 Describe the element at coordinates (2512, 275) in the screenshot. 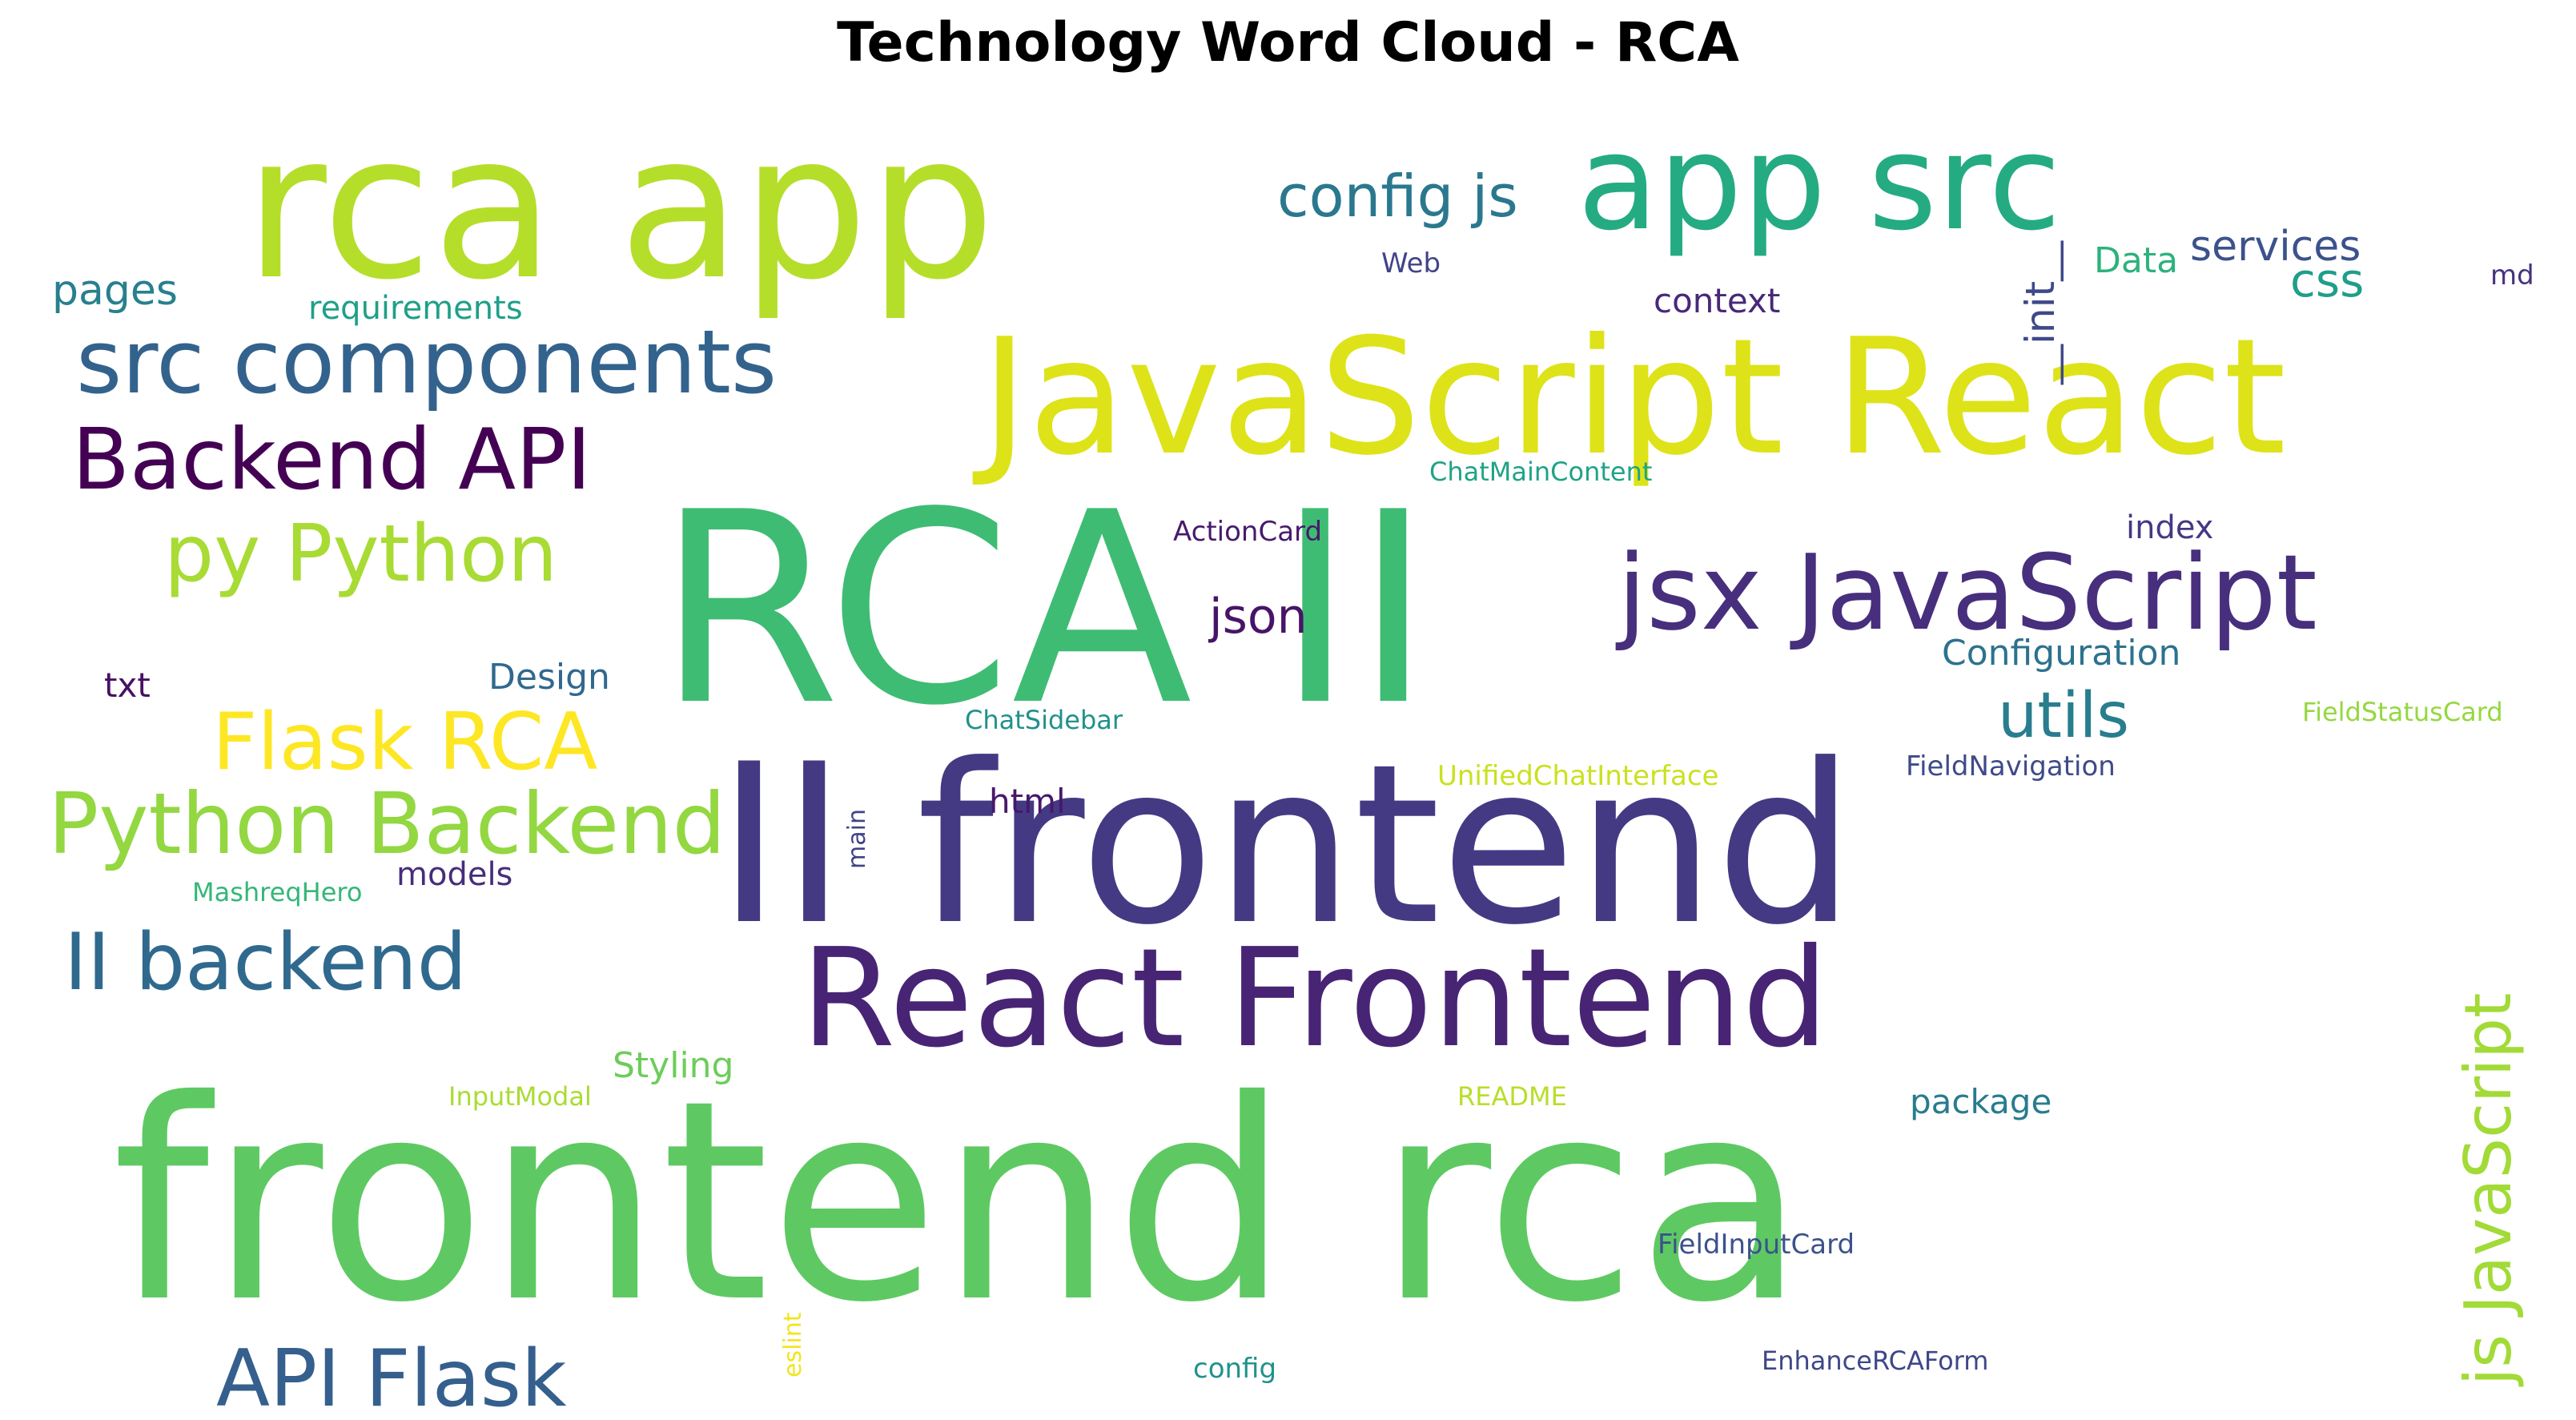

I see `word-md: md` at that location.